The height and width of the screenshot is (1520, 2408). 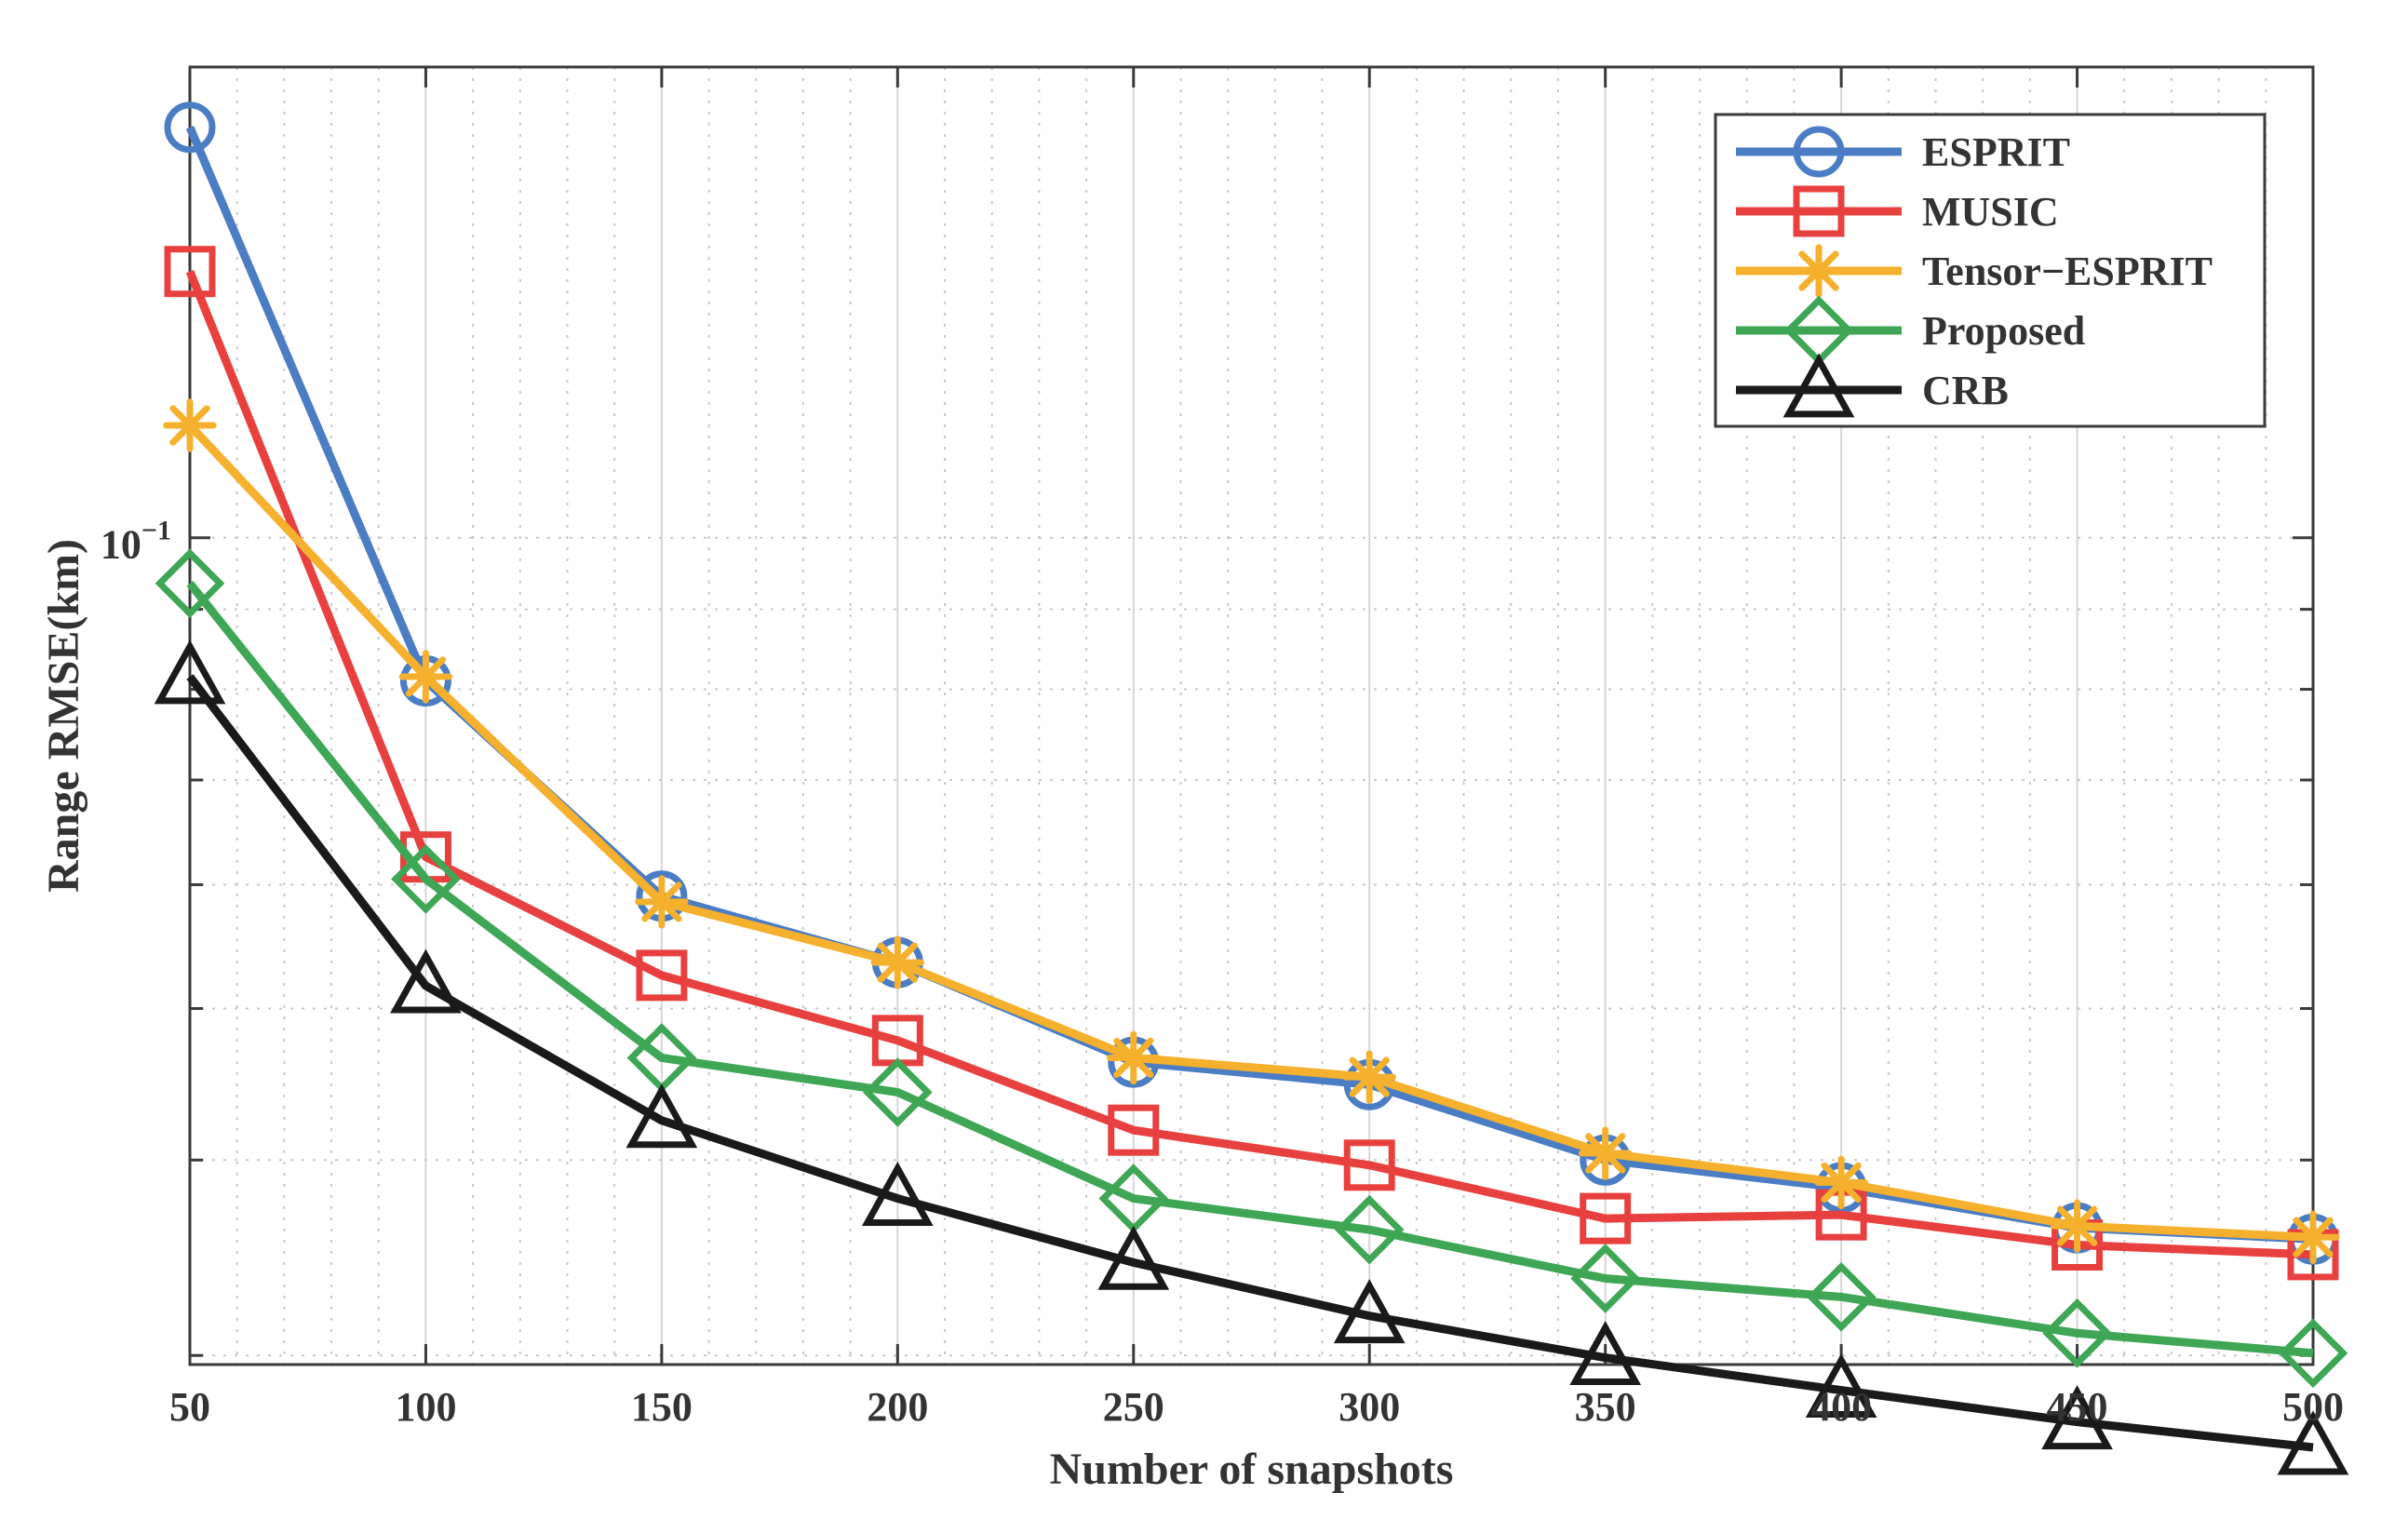 I want to click on legend-label: ESPRIT, so click(x=1996, y=152).